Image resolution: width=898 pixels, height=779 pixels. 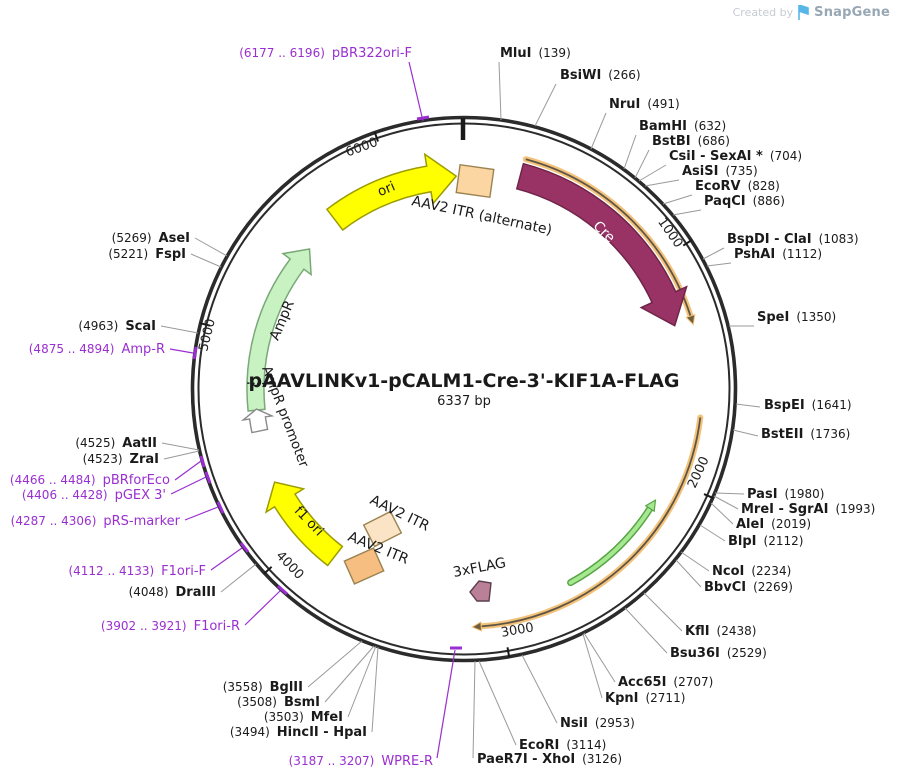 What do you see at coordinates (644, 104) in the screenshot?
I see `enzyme-label: NruI (491)` at bounding box center [644, 104].